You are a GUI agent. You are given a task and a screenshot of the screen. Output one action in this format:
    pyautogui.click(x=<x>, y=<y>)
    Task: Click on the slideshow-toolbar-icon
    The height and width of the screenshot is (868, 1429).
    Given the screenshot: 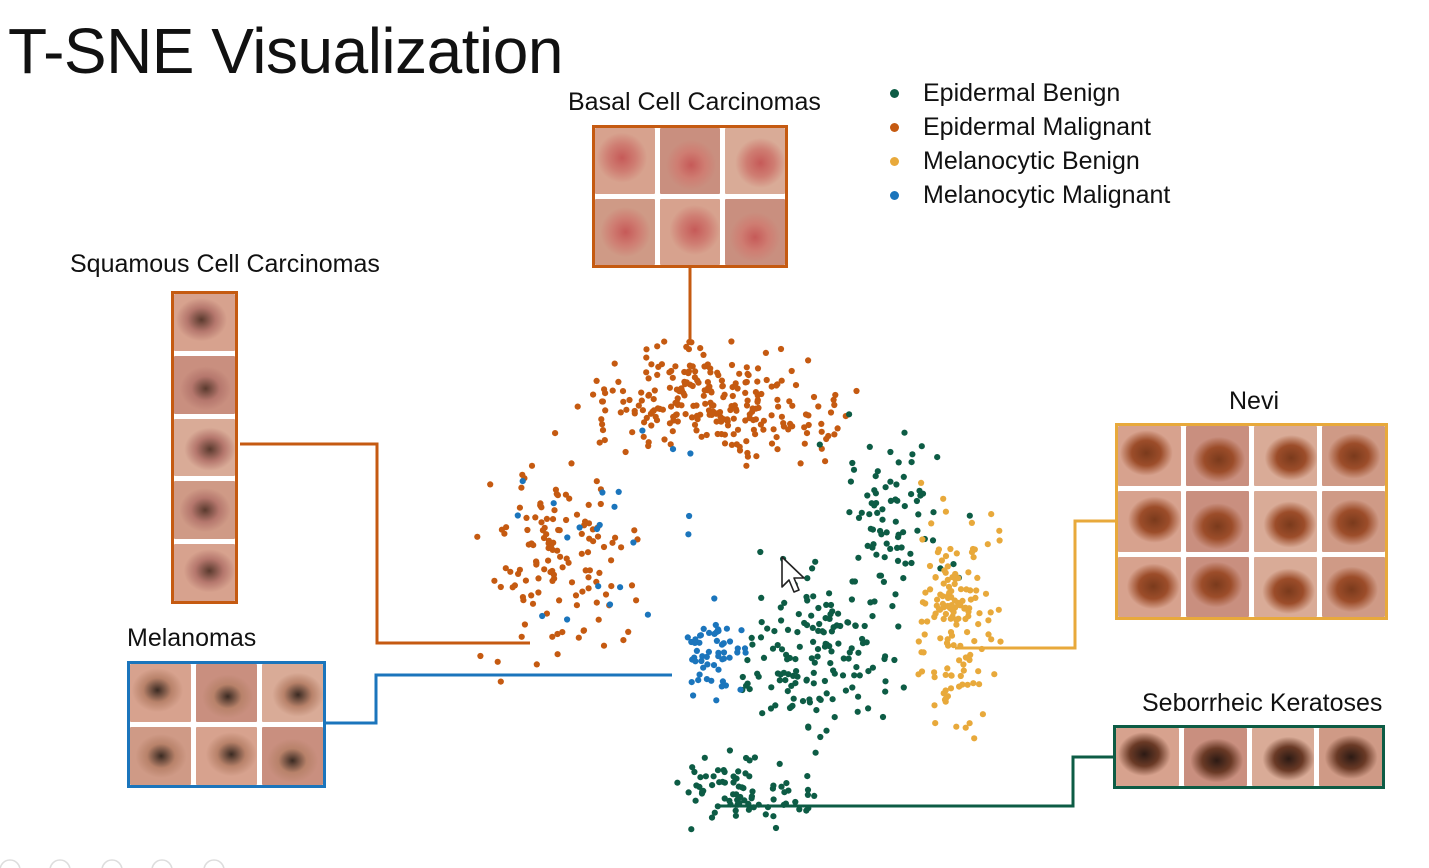 What is the action you would take?
    pyautogui.click(x=130, y=860)
    